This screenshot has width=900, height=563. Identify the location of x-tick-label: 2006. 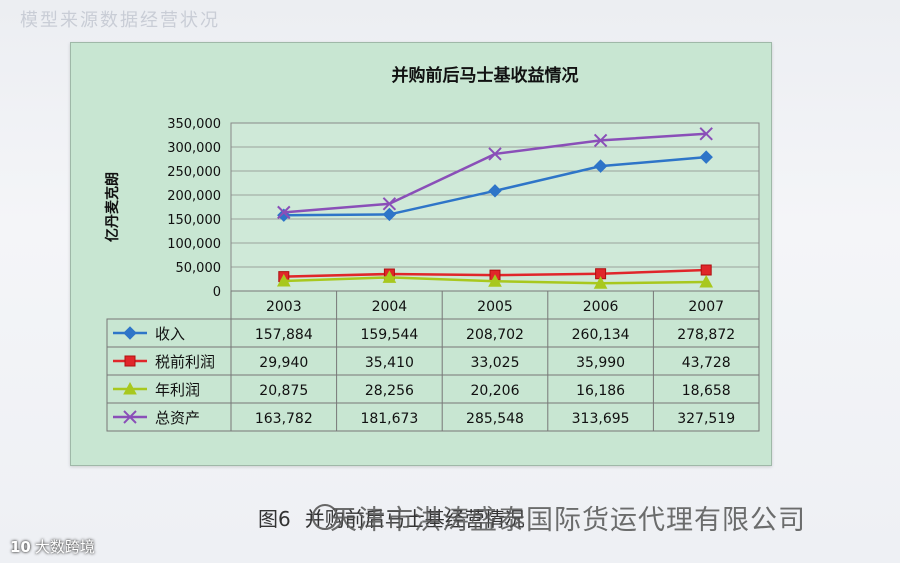
(601, 307).